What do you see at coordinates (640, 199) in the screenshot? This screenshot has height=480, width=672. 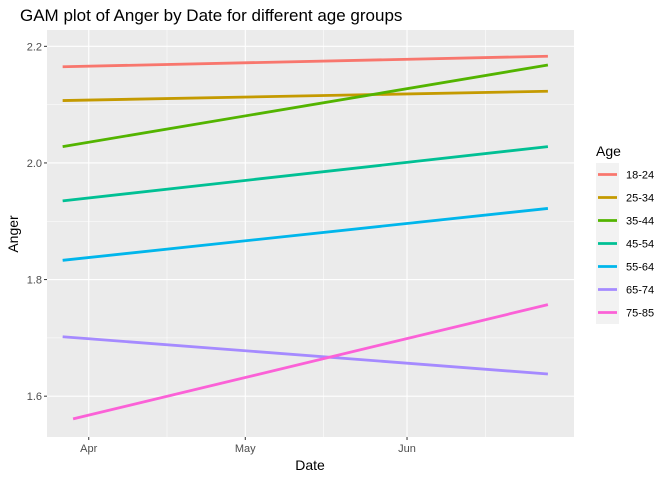 I see `legend-label: 25-34` at bounding box center [640, 199].